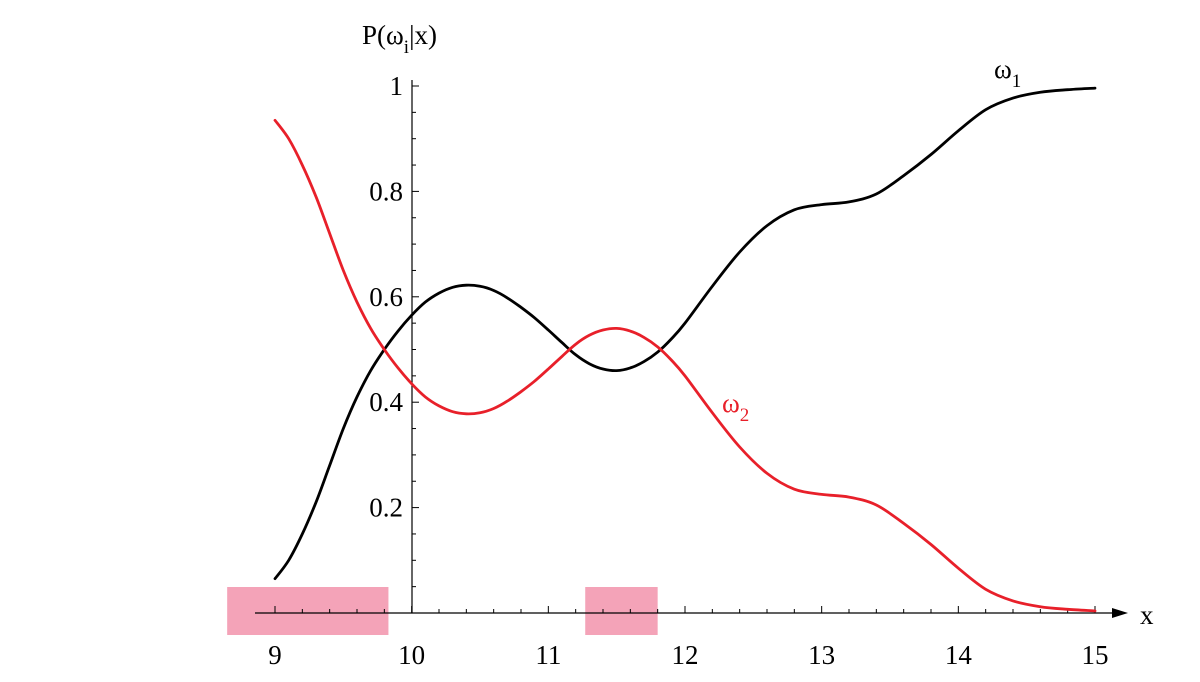 The height and width of the screenshot is (682, 1200). Describe the element at coordinates (959, 655) in the screenshot. I see `x-tick-label: 14` at that location.